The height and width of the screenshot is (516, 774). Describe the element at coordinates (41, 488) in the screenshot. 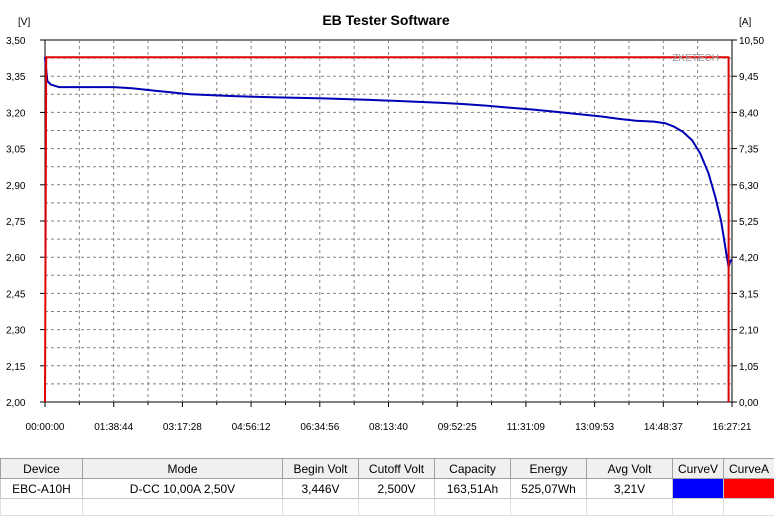

I see `cell-device: EBC-A10H` at that location.